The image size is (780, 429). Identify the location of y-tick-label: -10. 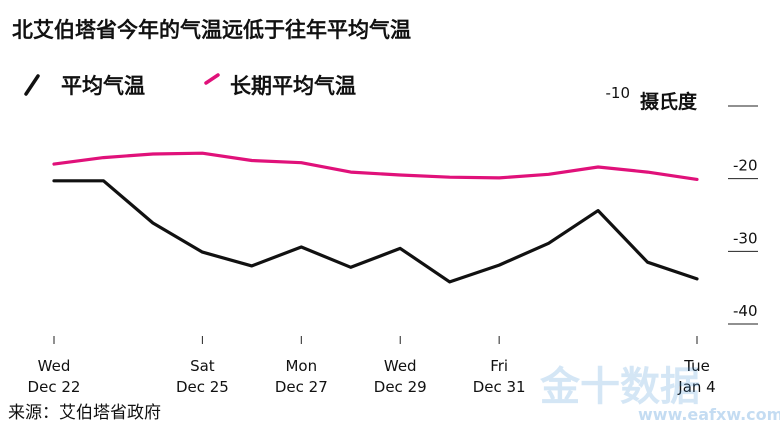
(618, 93).